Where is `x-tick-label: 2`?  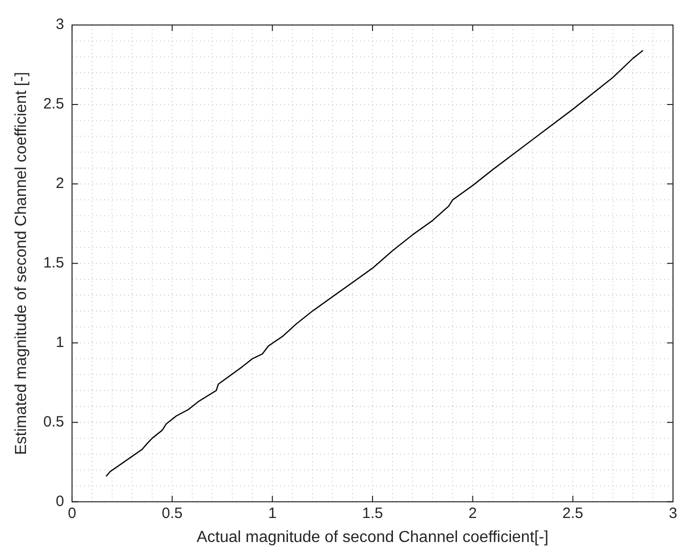 x-tick-label: 2 is located at coordinates (472, 513).